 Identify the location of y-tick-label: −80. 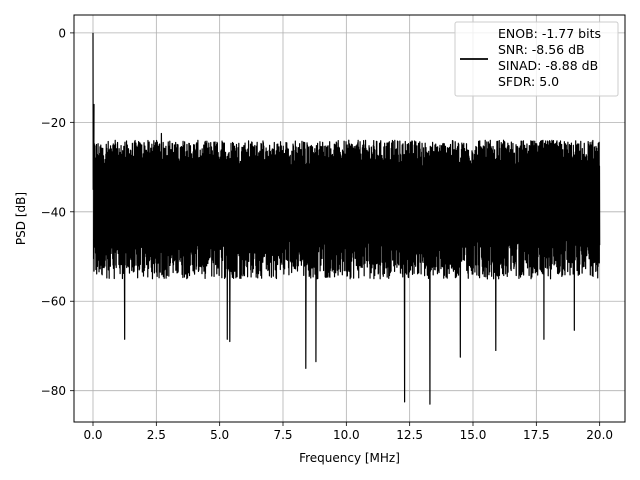
(53, 391).